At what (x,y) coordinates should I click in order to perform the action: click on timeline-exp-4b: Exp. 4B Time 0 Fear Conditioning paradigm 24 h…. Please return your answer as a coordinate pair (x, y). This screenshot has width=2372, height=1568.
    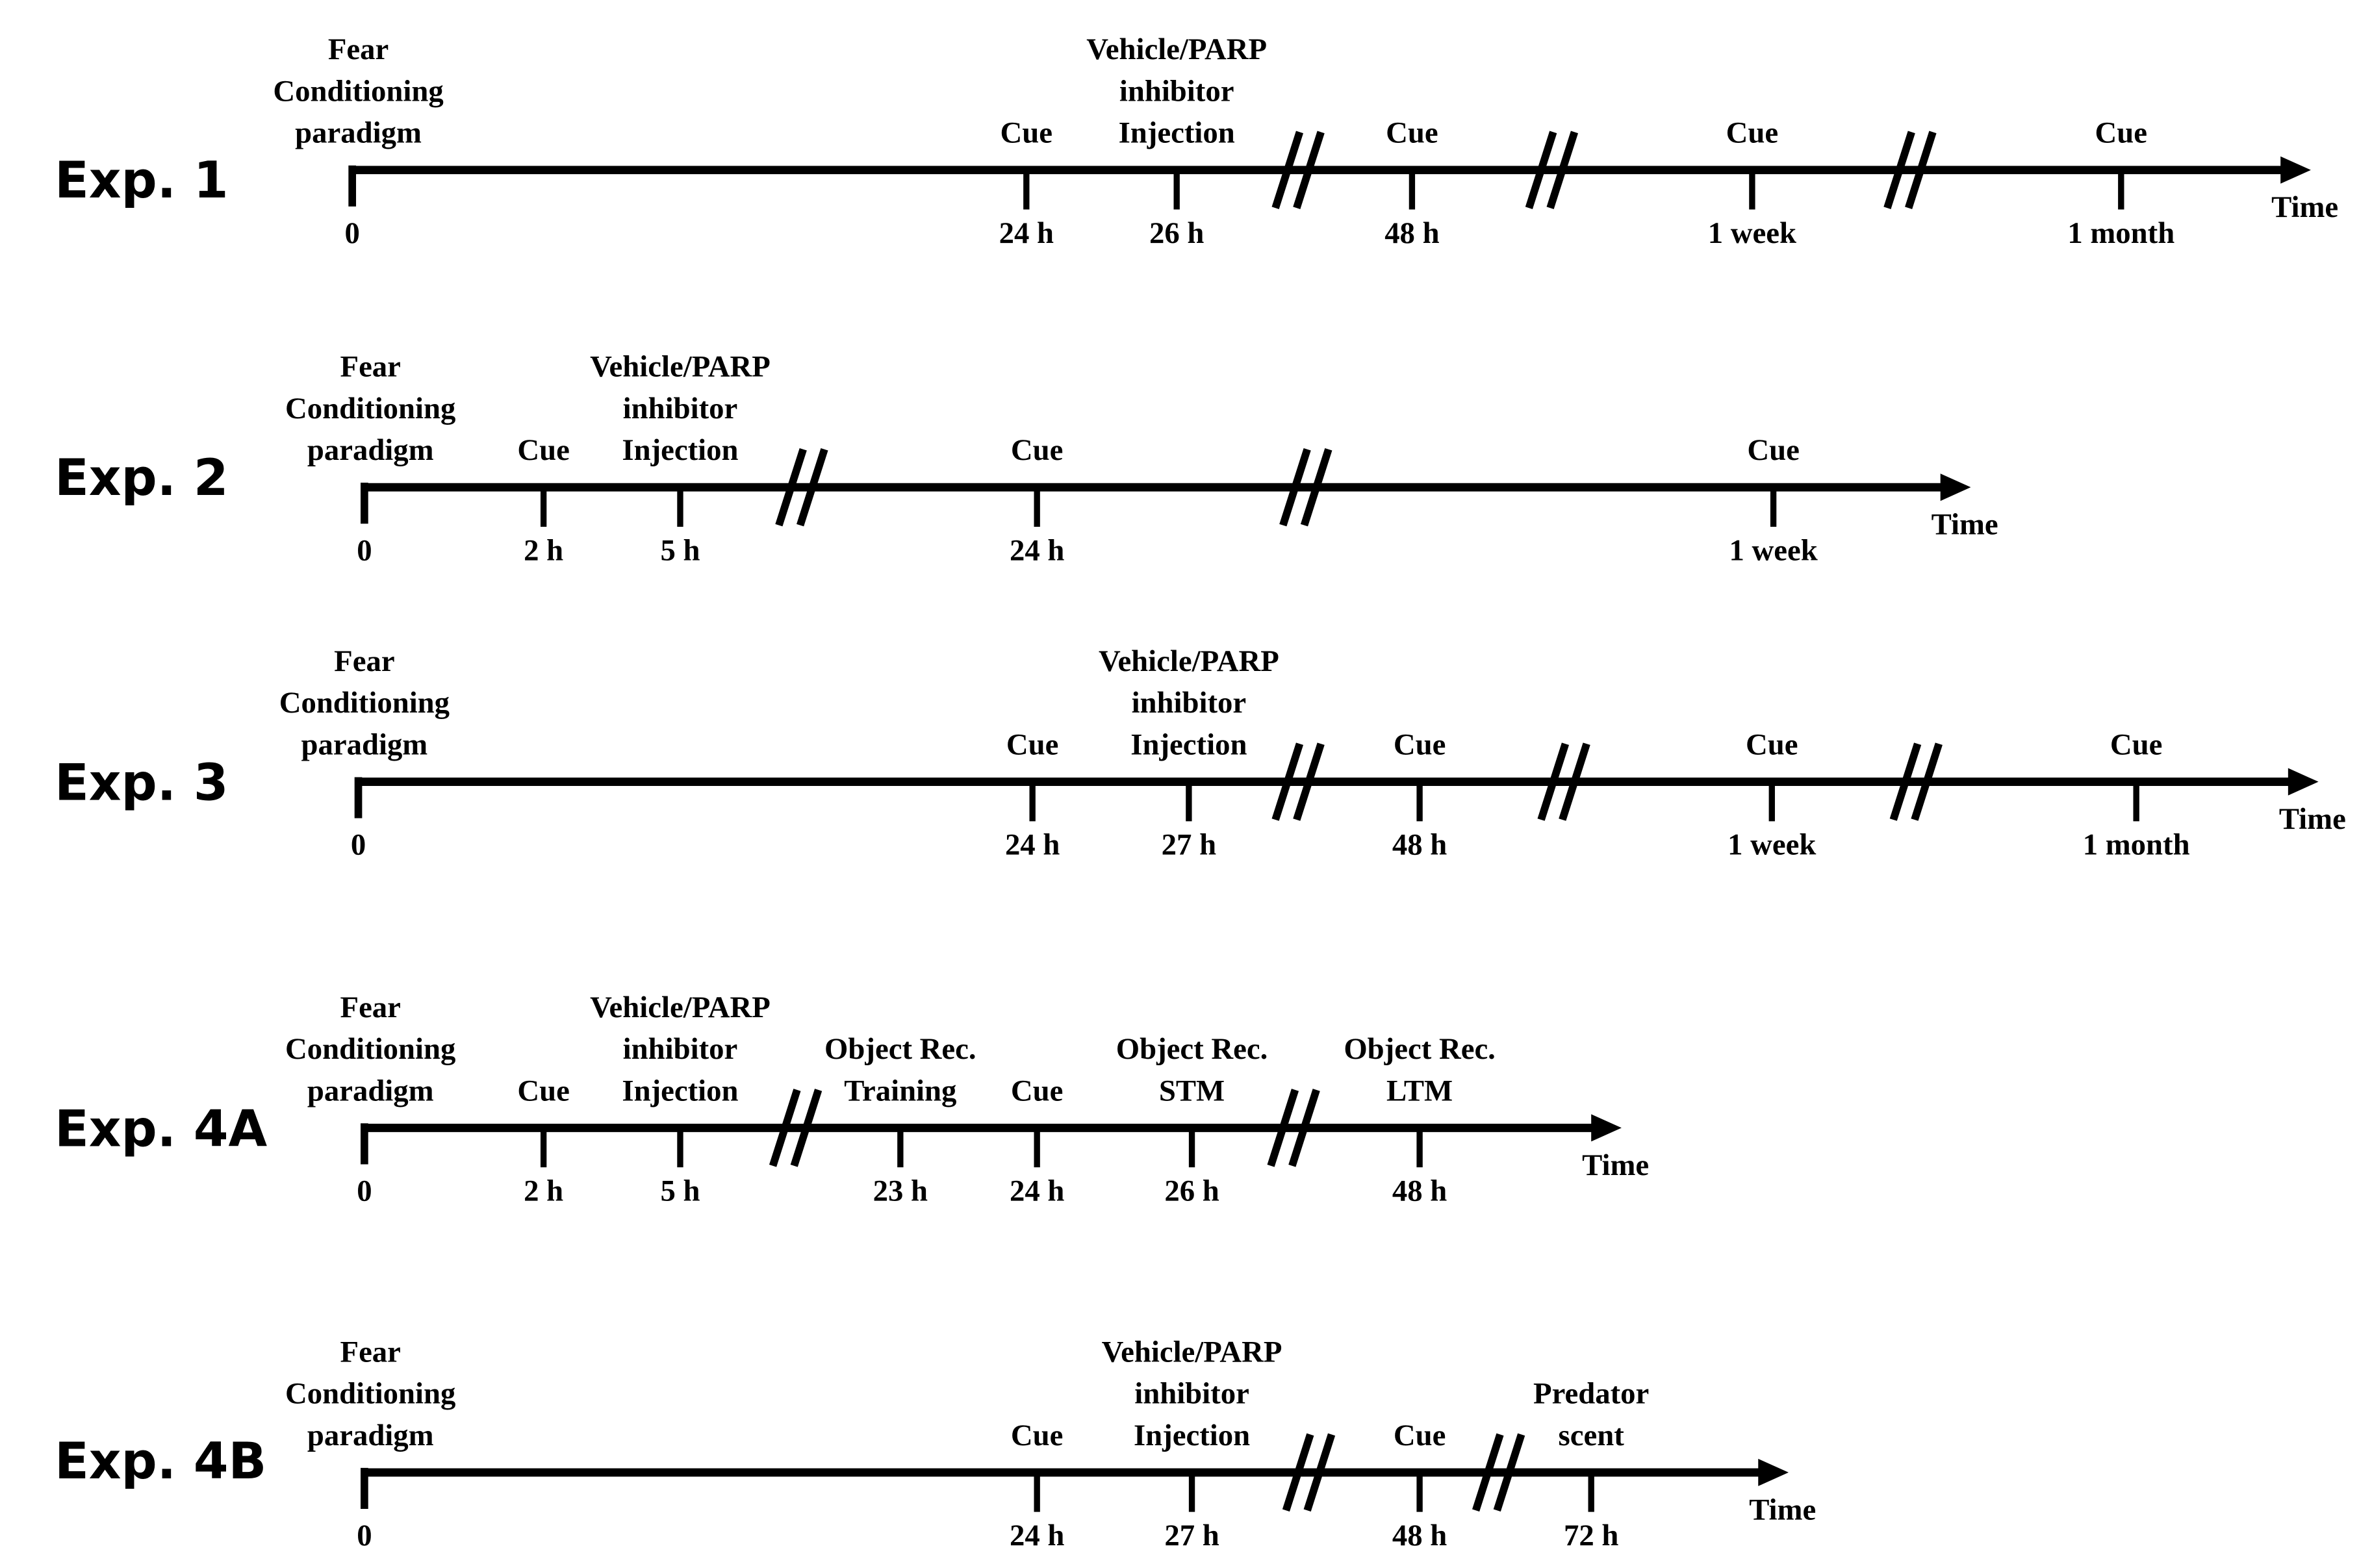
    Looking at the image, I should click on (935, 1443).